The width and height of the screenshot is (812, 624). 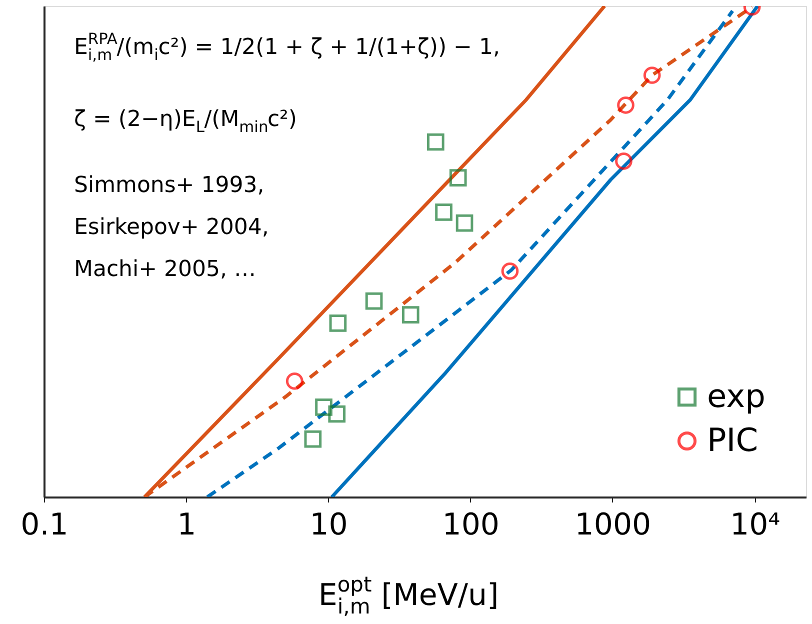 I want to click on annotation: Esirkepov+ 2004,, so click(x=171, y=227).